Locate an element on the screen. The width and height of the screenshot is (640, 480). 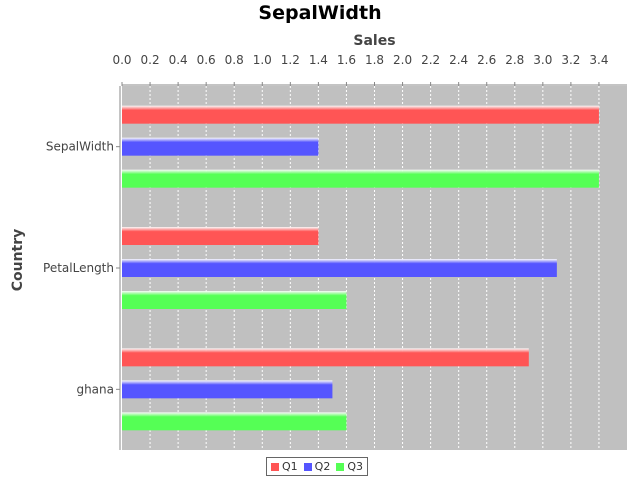
legend-swatch-q3 is located at coordinates (340, 466).